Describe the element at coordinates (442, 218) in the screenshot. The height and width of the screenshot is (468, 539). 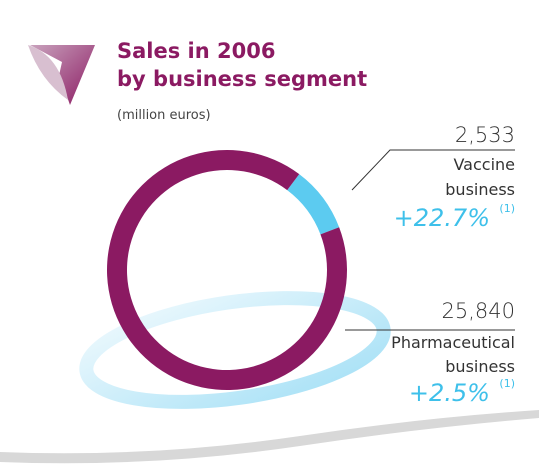
I see `growth-label: +22.7%` at that location.